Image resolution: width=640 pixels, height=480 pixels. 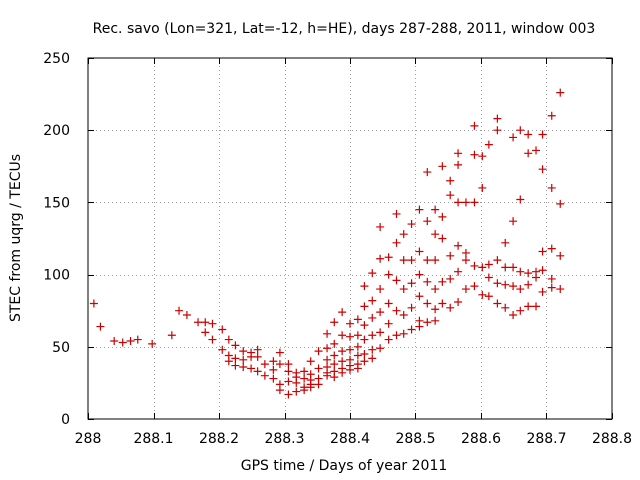 What do you see at coordinates (56, 239) in the screenshot?
I see `y-tick-labels: 0 50 100 150 200 250` at bounding box center [56, 239].